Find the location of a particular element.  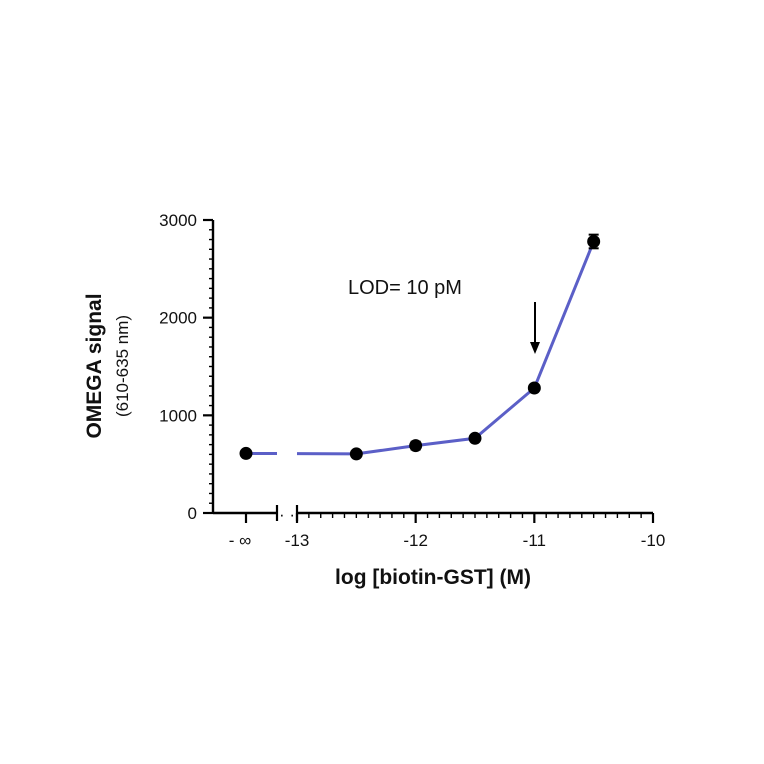

y-tick-label: 0 is located at coordinates (192, 513).